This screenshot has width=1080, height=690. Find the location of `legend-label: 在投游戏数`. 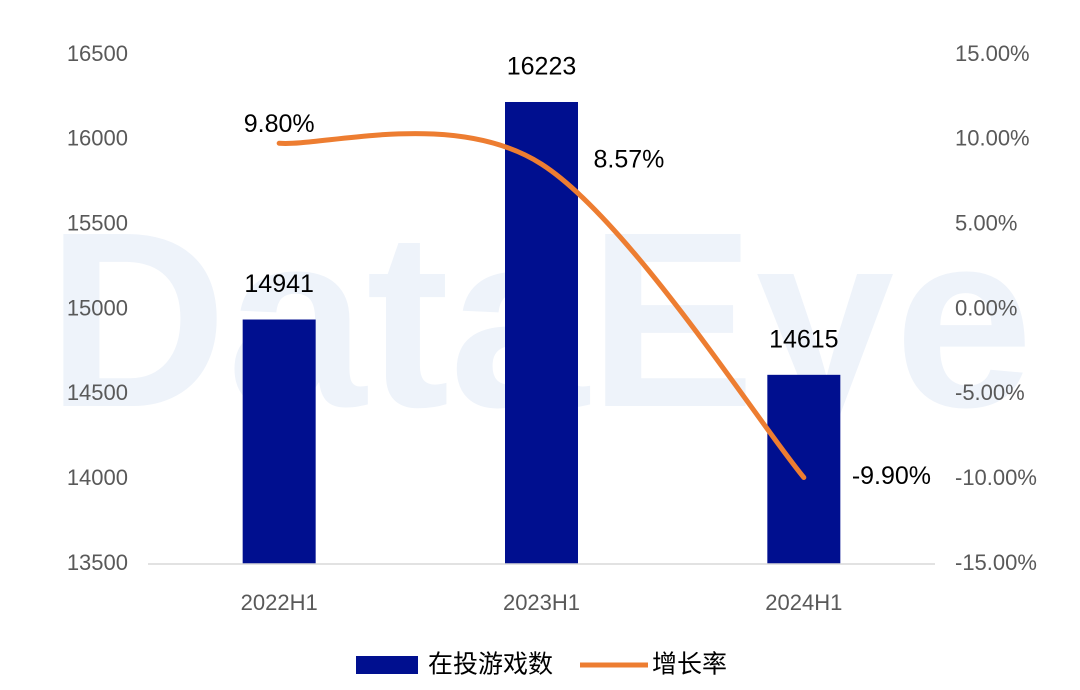

legend-label: 在投游戏数 is located at coordinates (490, 665).